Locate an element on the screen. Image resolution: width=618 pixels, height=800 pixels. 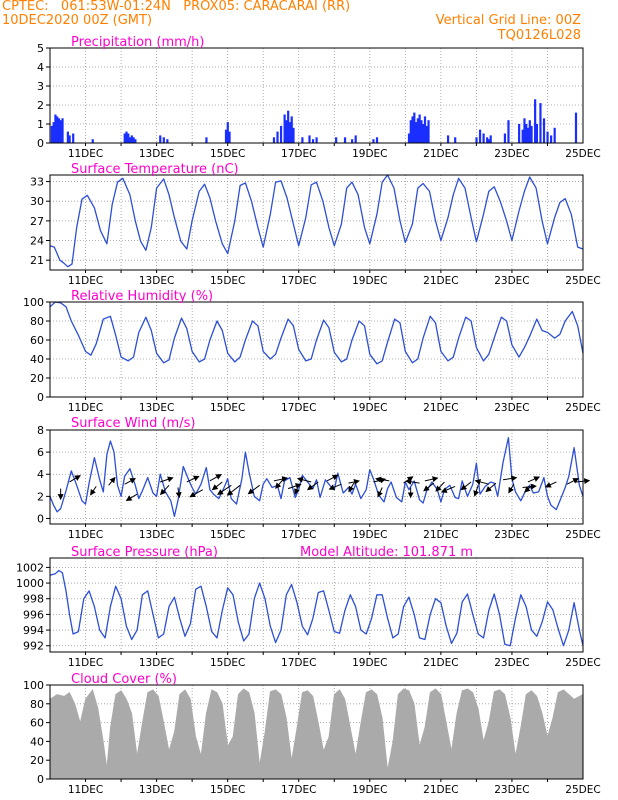
panel-annotation: Model Altitude: 101.871 m is located at coordinates (386, 552).